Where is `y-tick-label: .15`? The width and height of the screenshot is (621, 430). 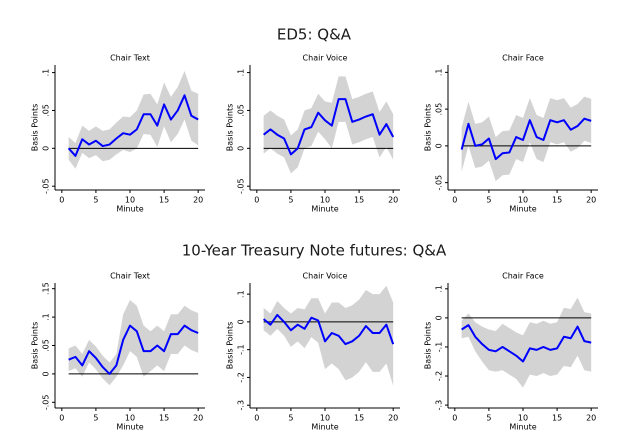
y-tick-label: .15 is located at coordinates (46, 288).